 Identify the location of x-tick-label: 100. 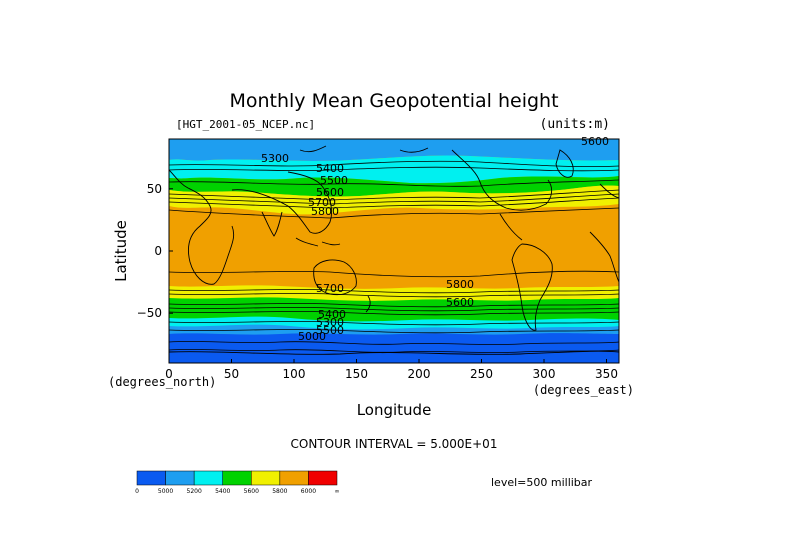
(294, 374).